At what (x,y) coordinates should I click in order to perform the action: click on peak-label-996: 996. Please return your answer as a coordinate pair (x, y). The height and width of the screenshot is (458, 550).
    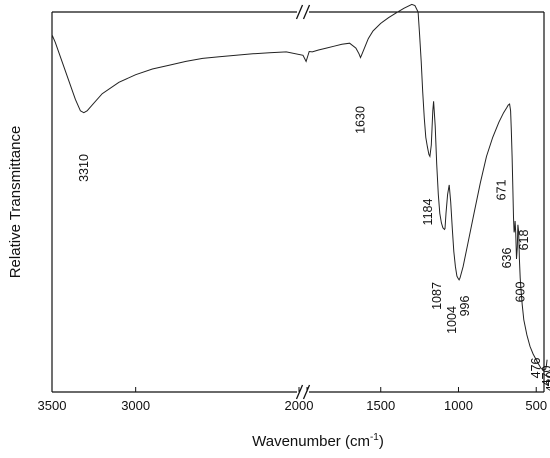
    Looking at the image, I should click on (465, 306).